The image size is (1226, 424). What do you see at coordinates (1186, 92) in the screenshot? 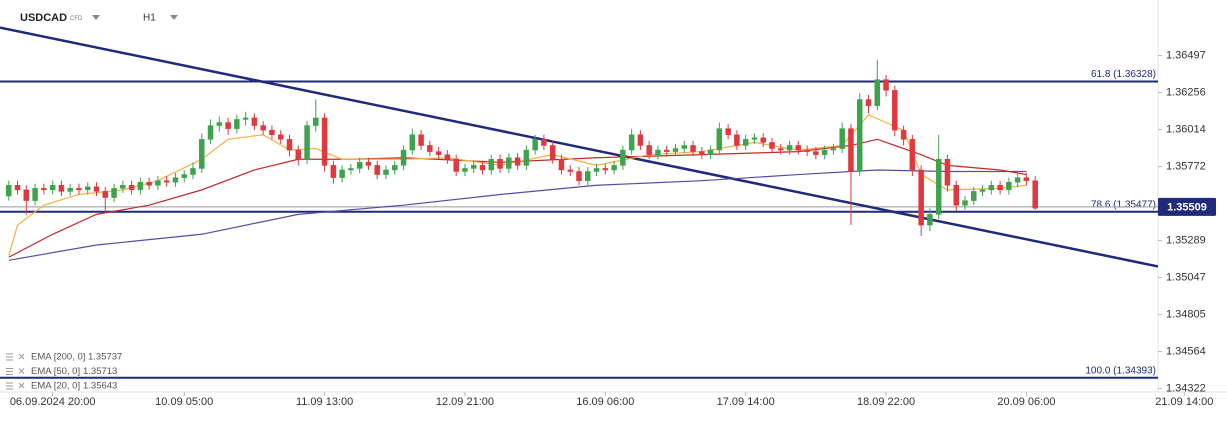
I see `y-tick-label: 1.36256` at bounding box center [1186, 92].